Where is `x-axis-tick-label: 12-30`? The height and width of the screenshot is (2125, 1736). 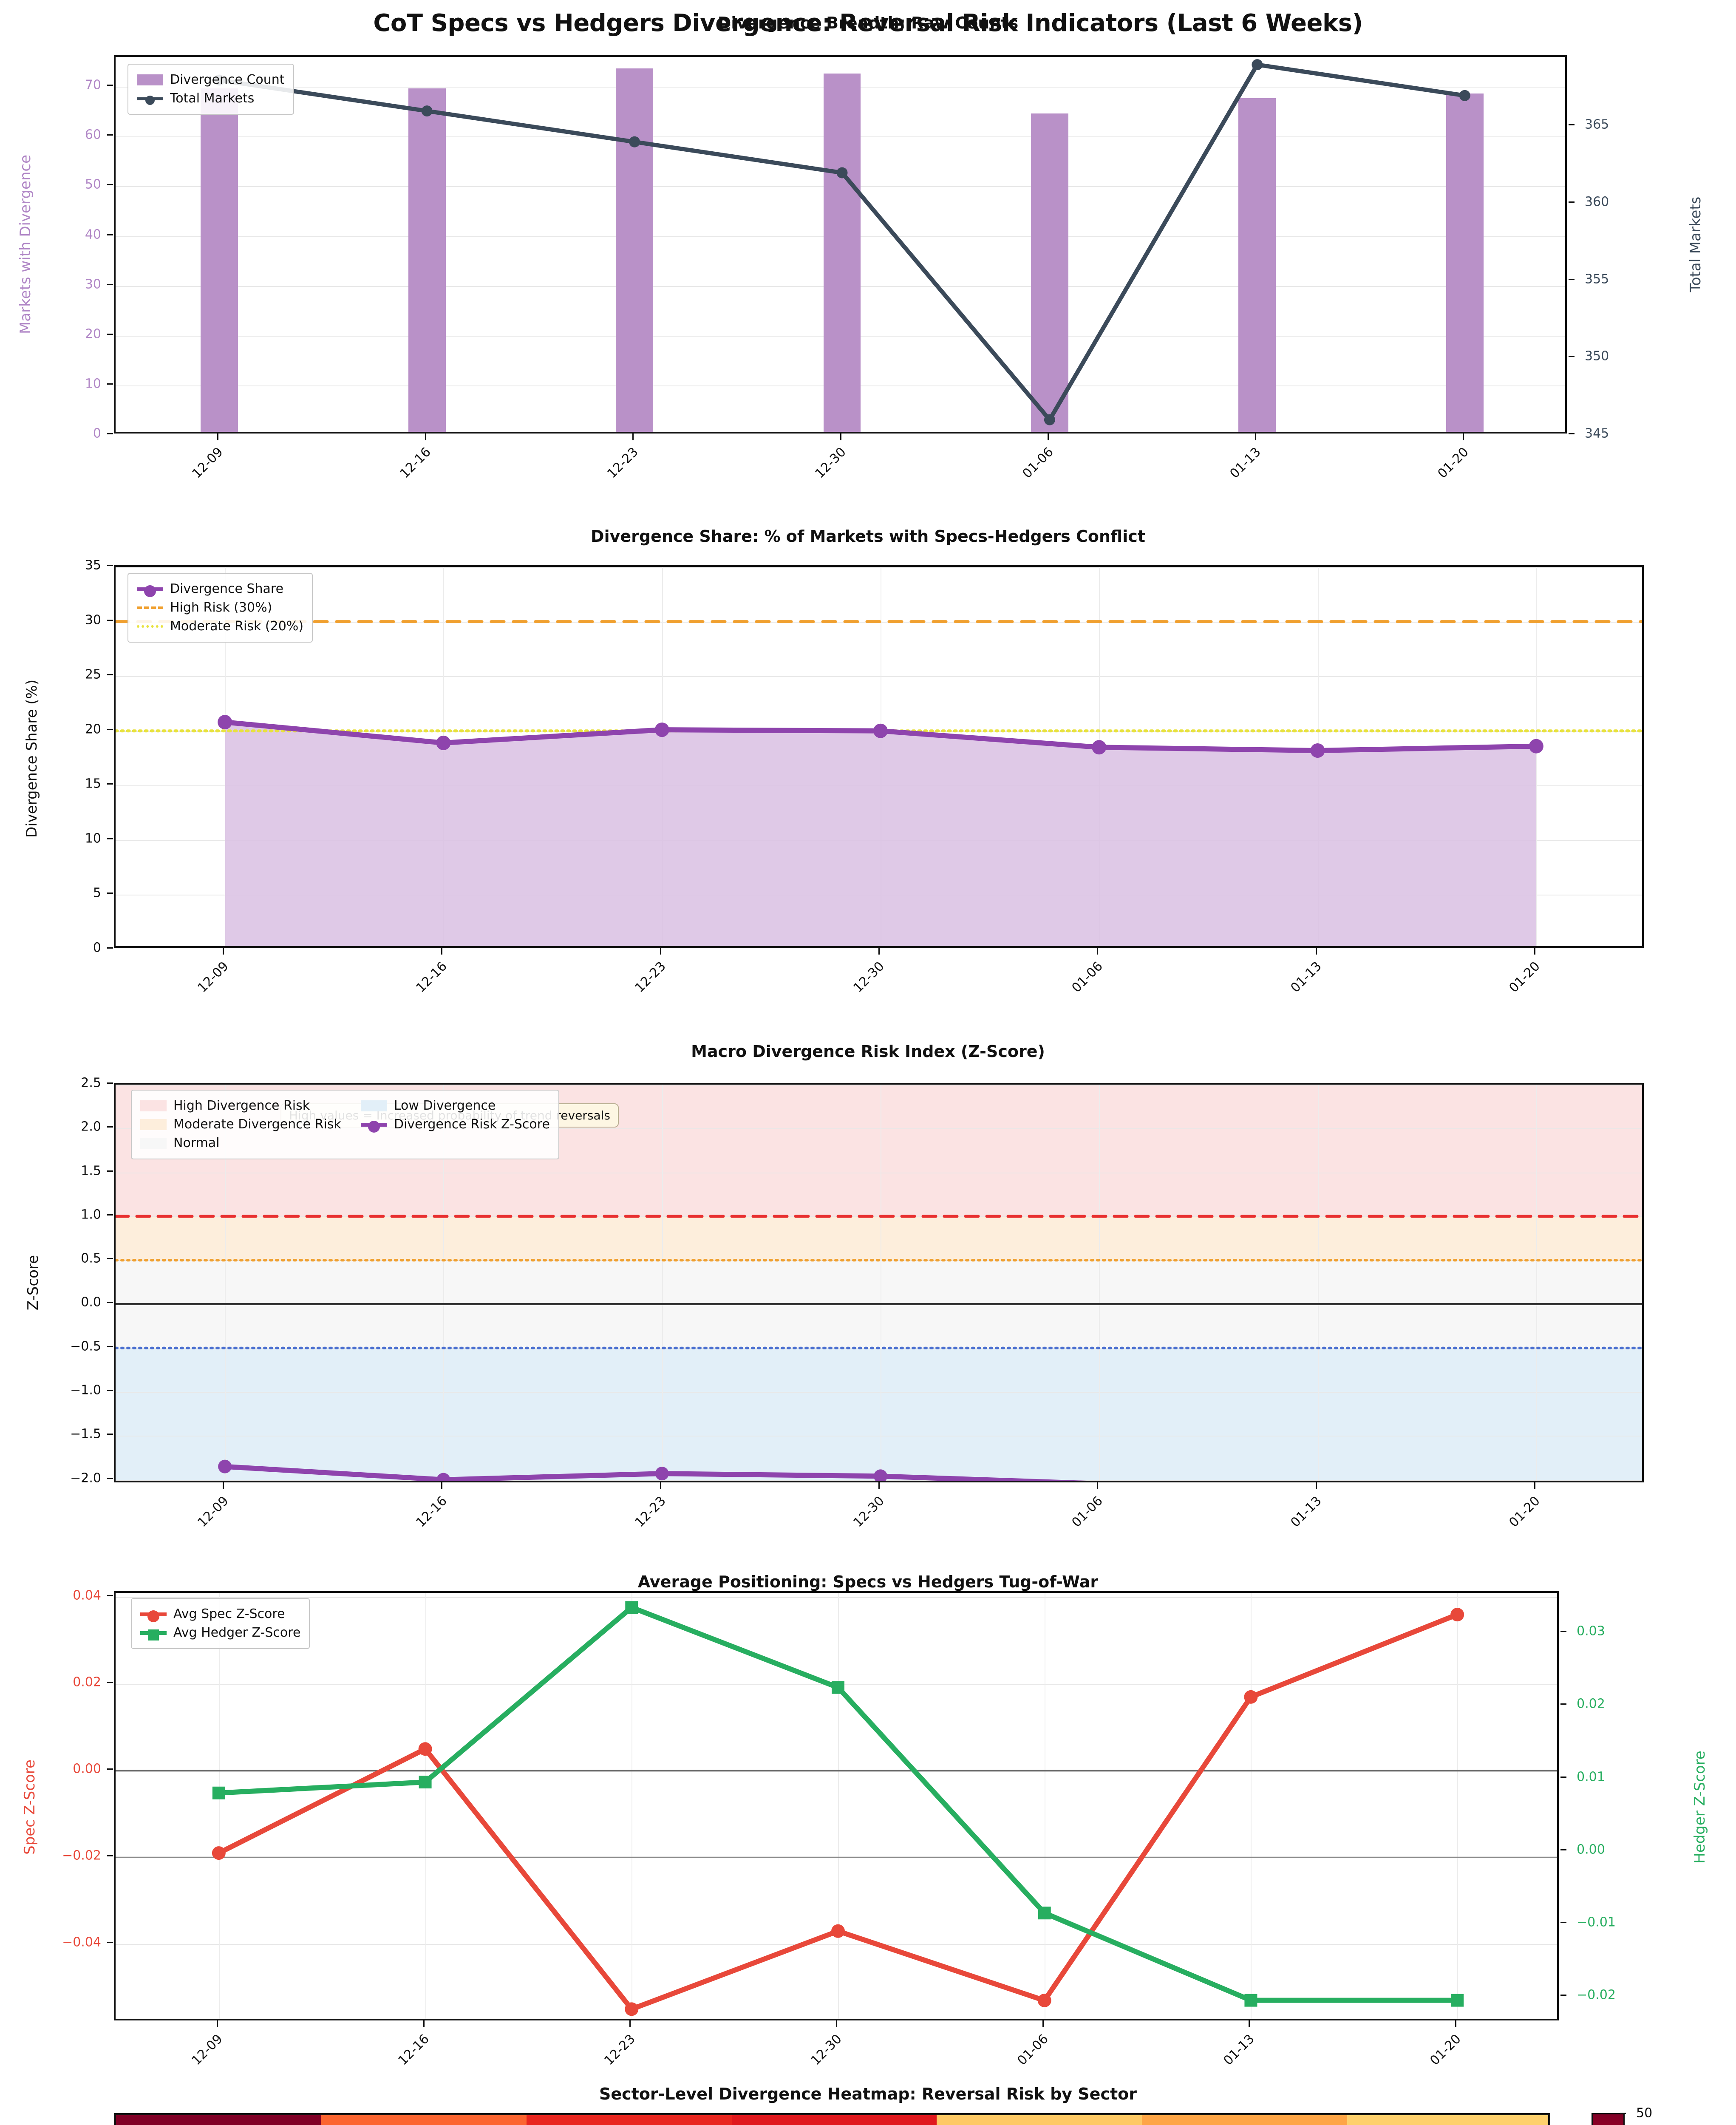
x-axis-tick-label: 12-30 is located at coordinates (869, 1511).